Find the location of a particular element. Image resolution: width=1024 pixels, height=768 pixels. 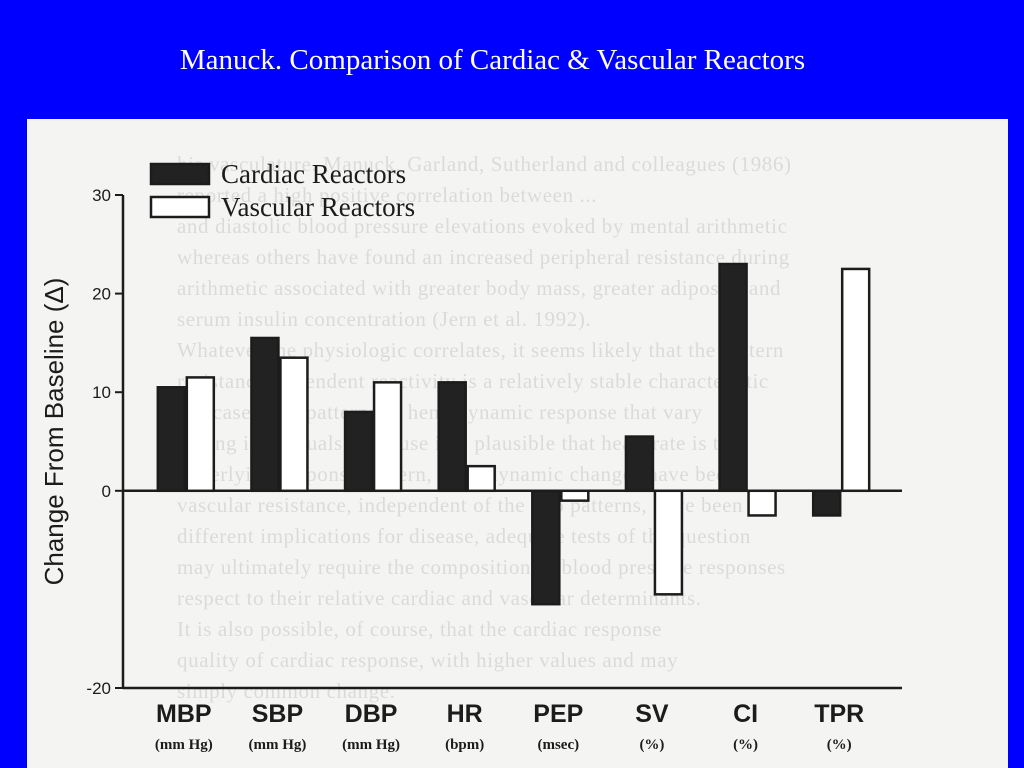

cardiac-bar-dbp is located at coordinates (358, 451).